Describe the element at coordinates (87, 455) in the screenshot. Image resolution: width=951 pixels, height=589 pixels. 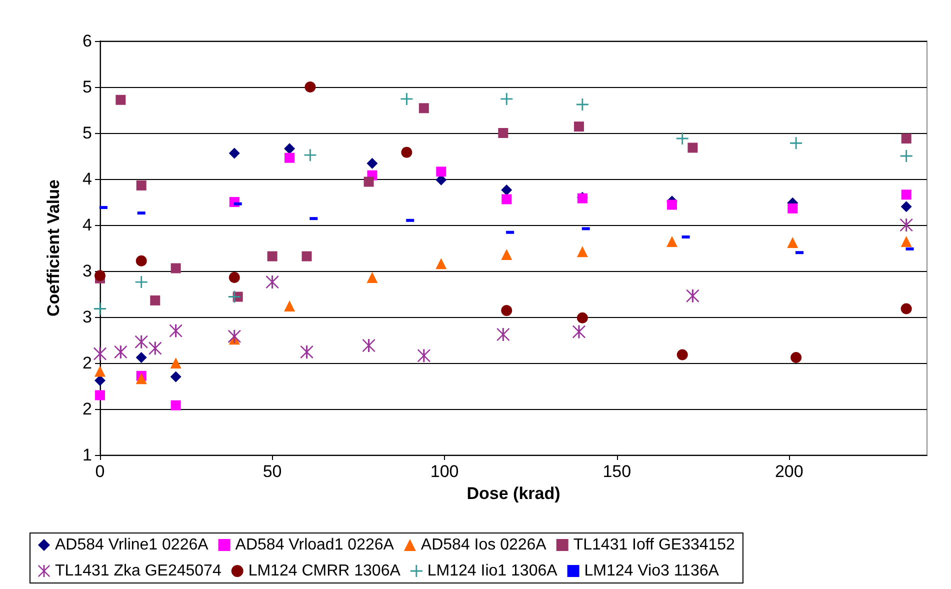
I see `y-tick-label: 1` at that location.